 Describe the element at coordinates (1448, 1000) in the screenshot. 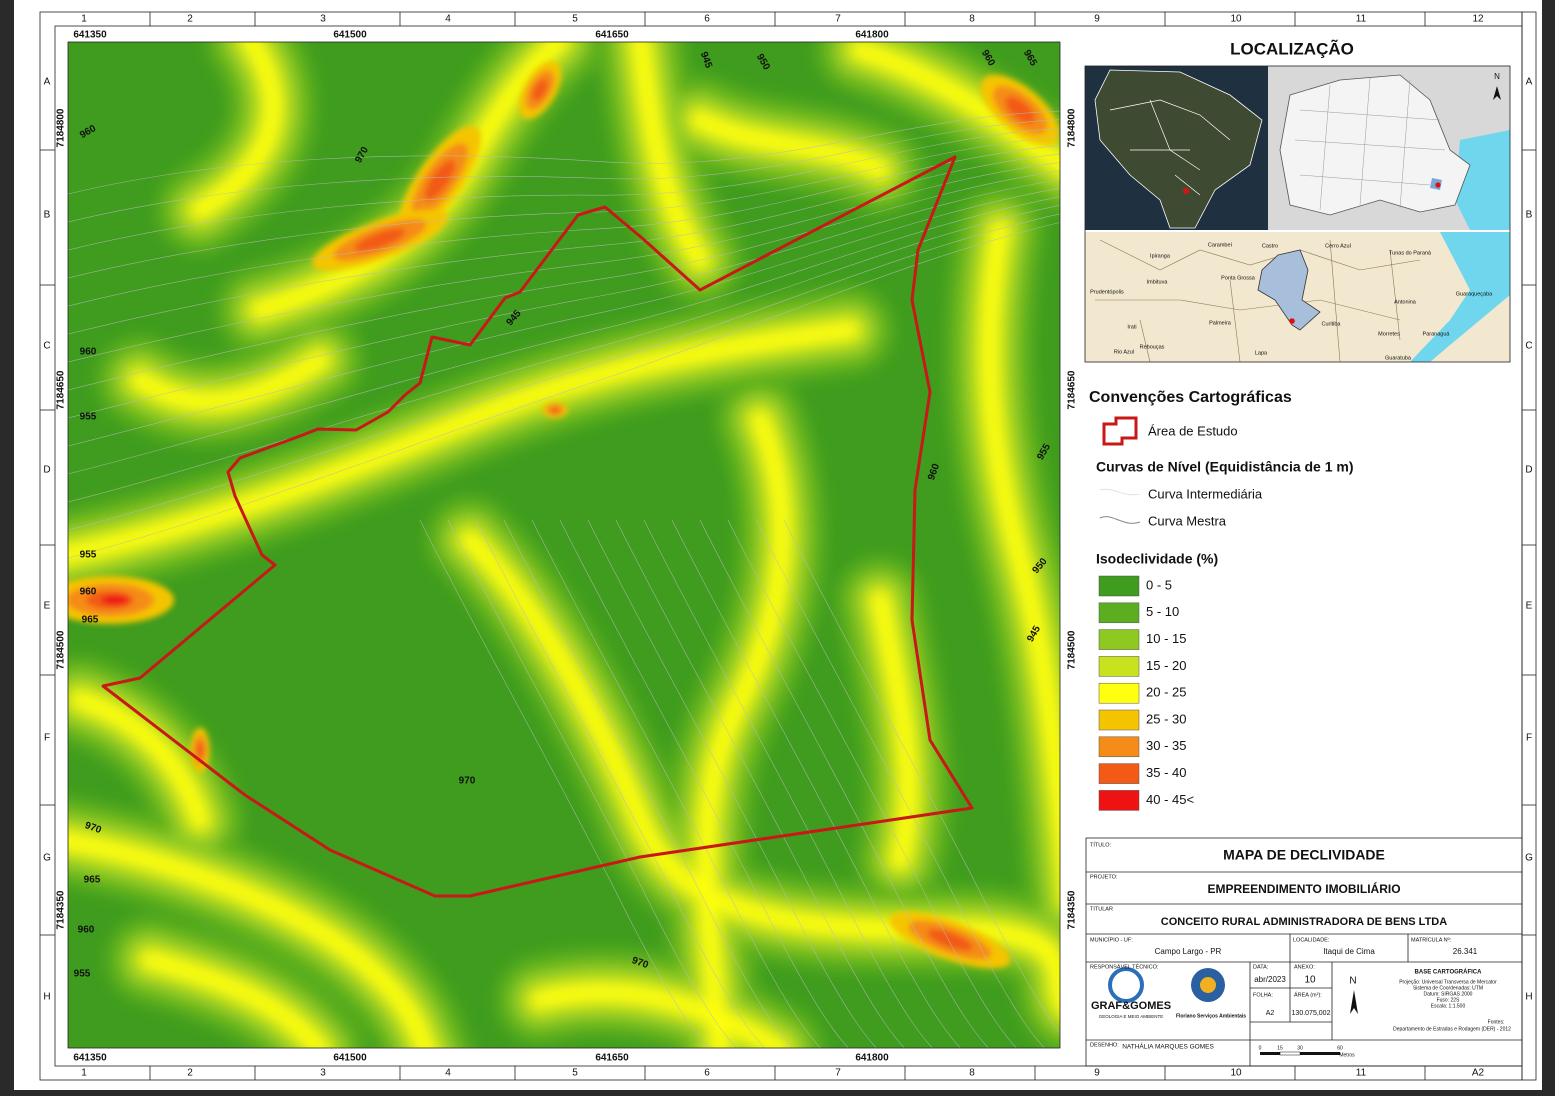

I see `base-line: Fuso: 22S` at that location.